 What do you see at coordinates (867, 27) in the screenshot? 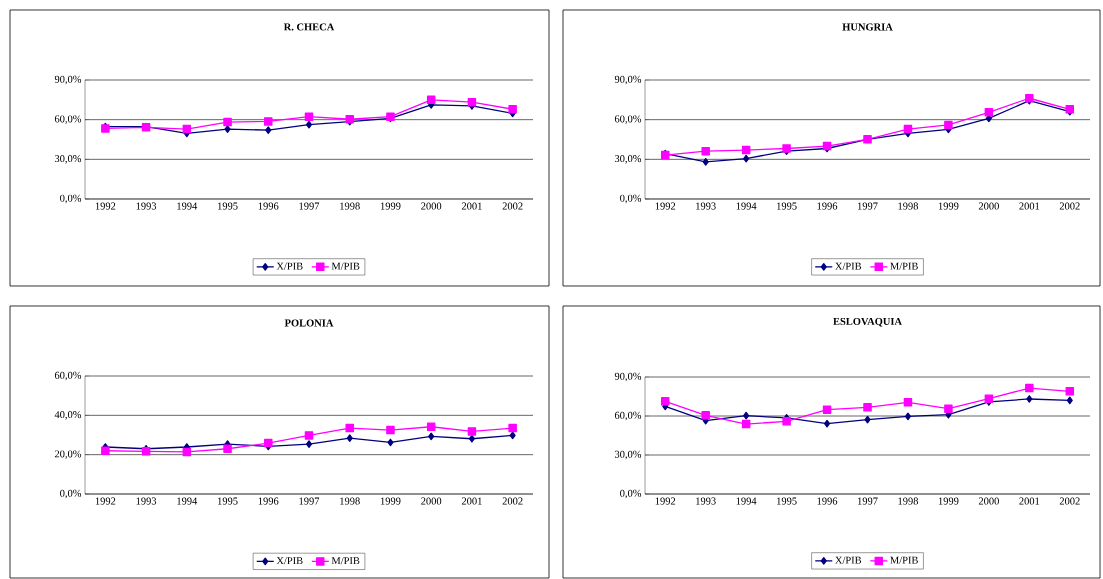
I see `chart-title: HUNGRIA` at bounding box center [867, 27].